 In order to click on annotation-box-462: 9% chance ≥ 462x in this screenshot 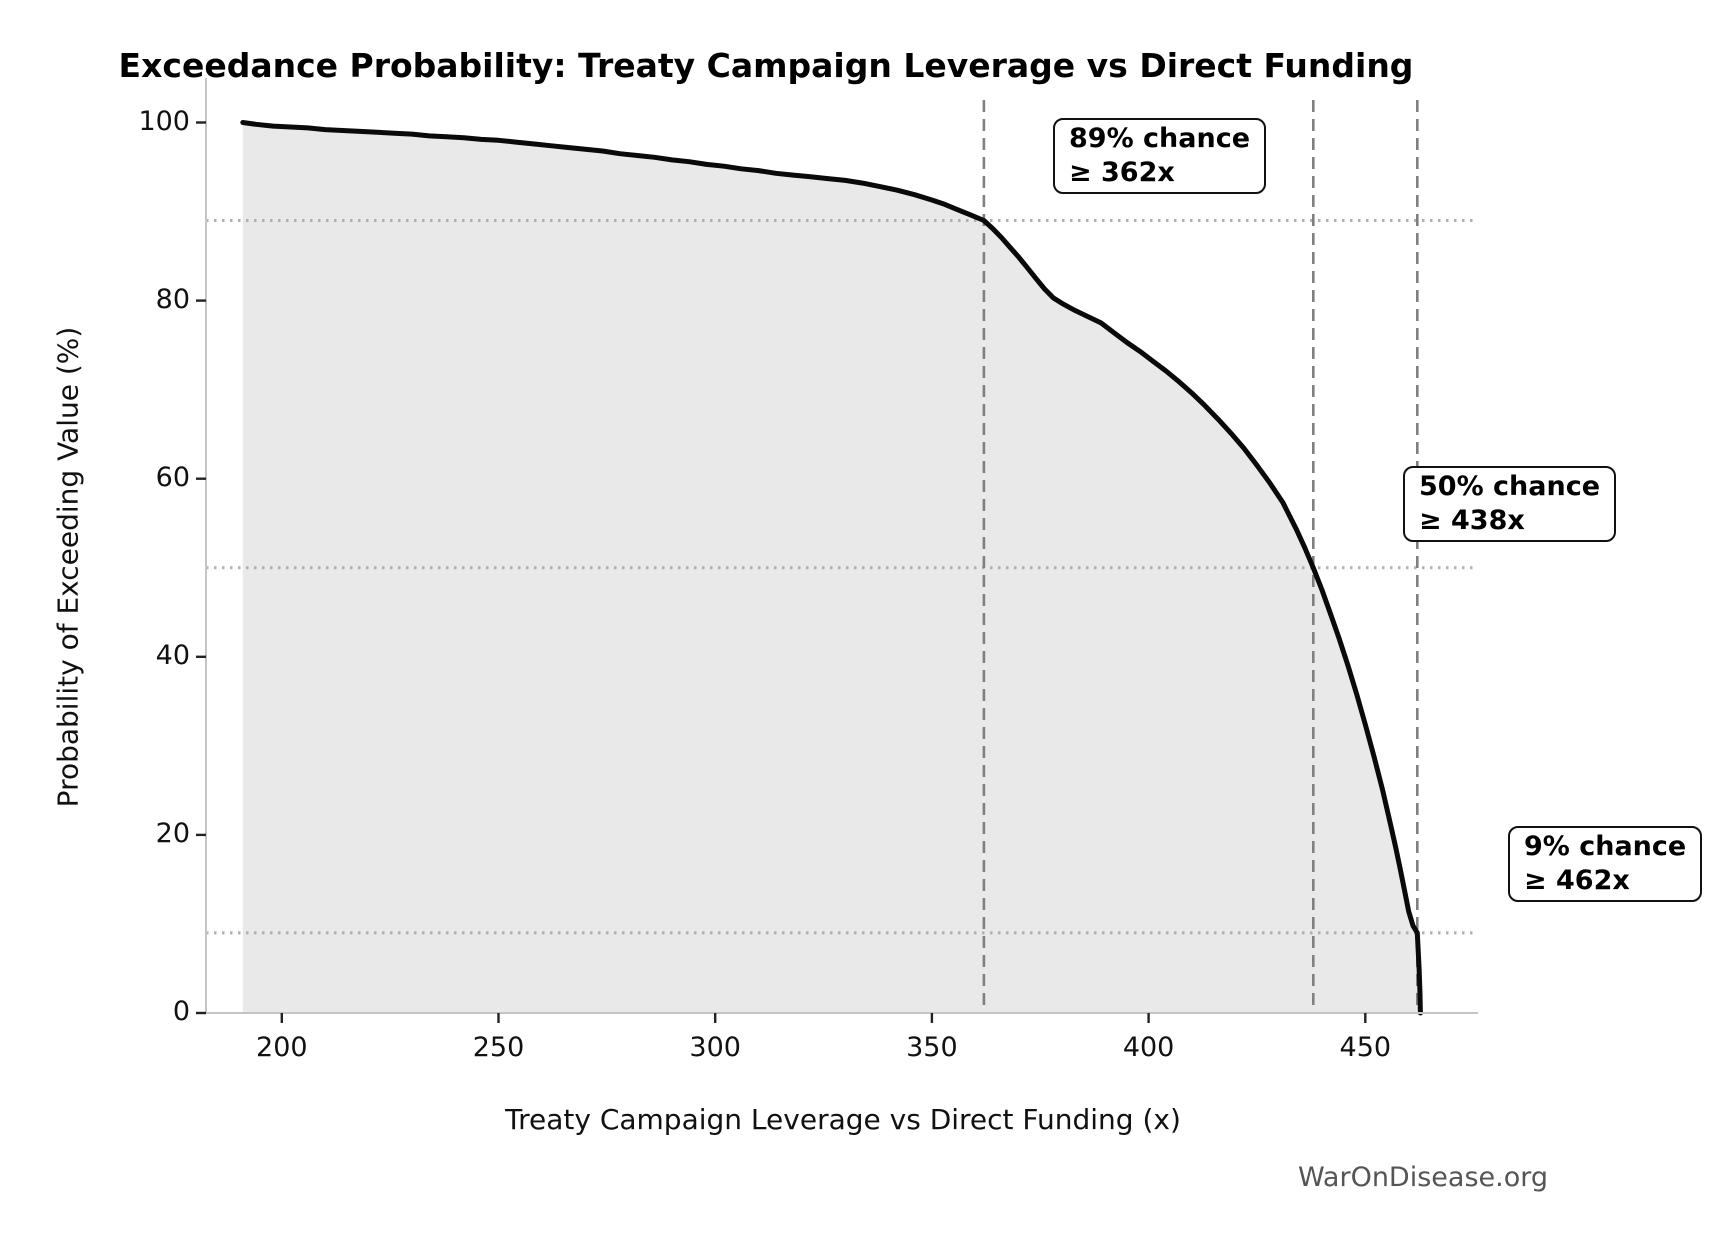, I will do `click(1605, 864)`.